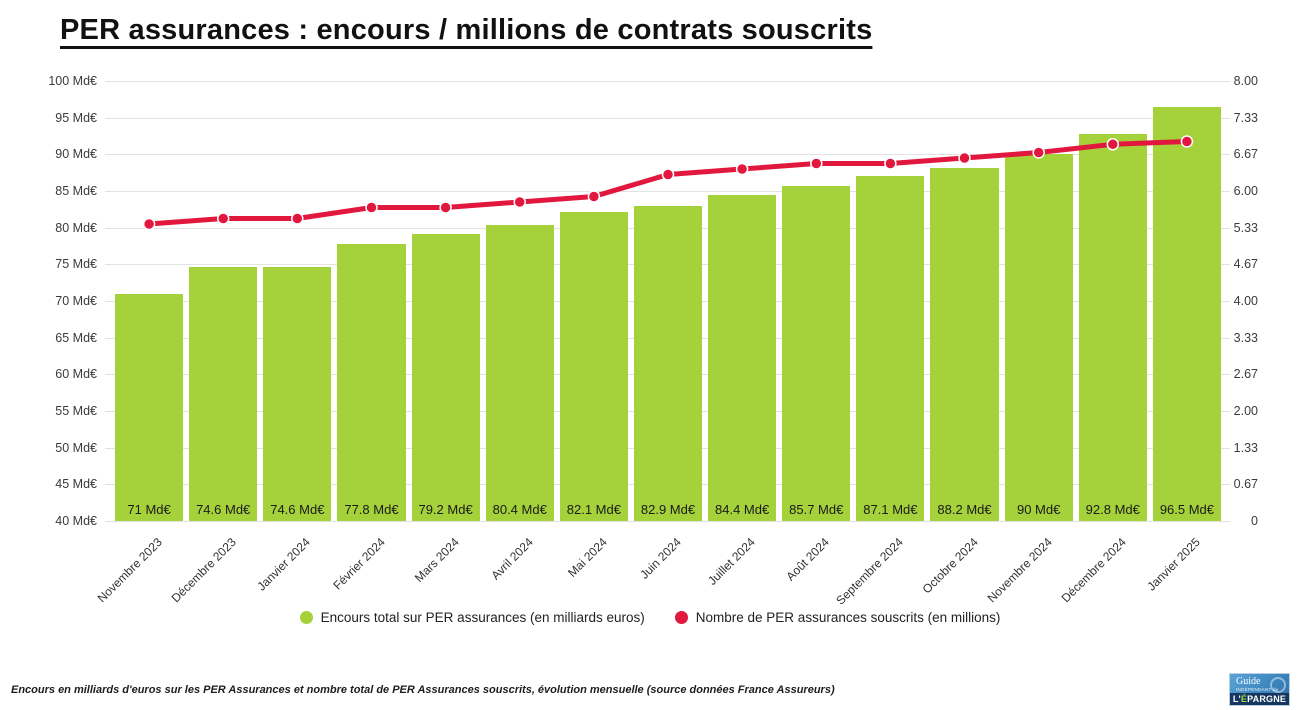 This screenshot has width=1300, height=710. I want to click on line-point-Mai 2024, so click(594, 196).